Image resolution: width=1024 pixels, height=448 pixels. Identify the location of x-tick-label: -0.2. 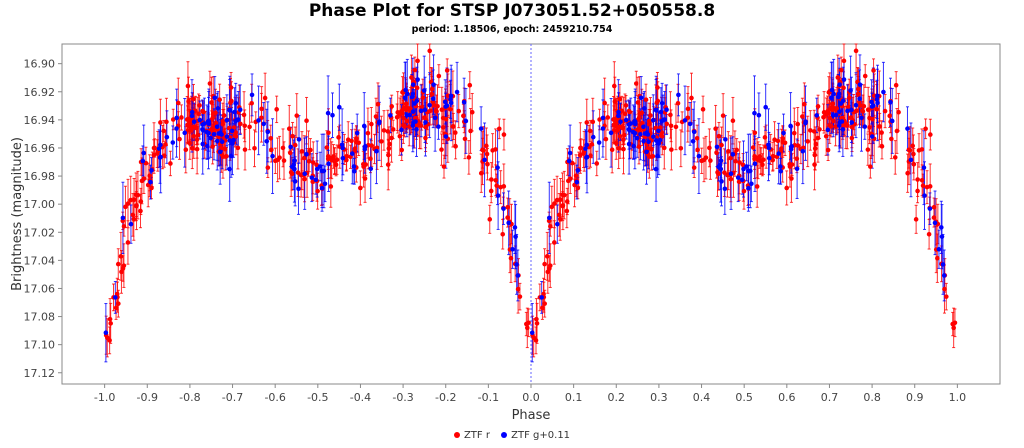
(445, 397).